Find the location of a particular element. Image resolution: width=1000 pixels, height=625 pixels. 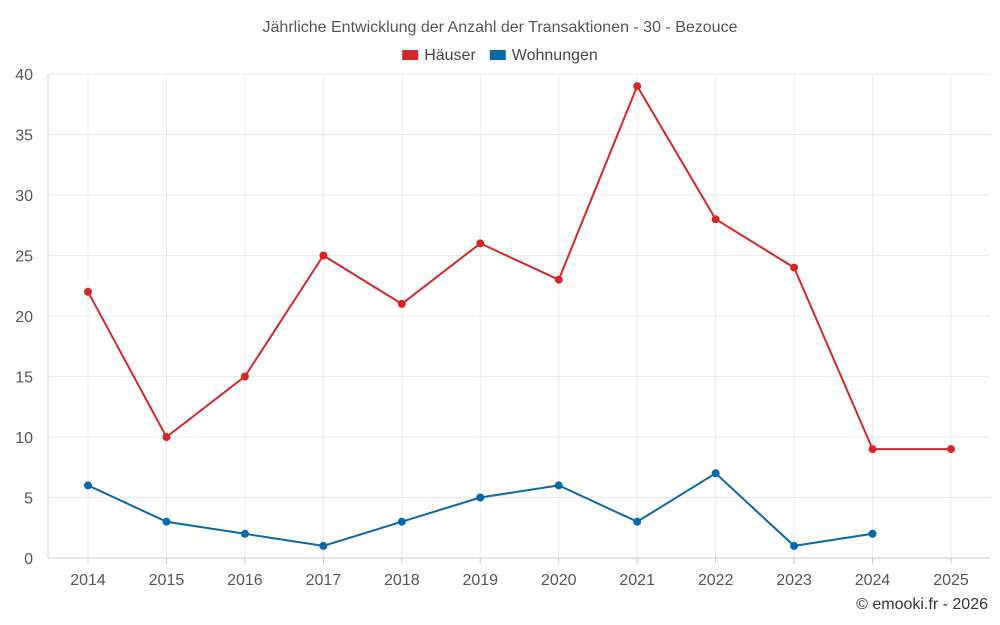

x-tick-label: 2016 is located at coordinates (245, 580).